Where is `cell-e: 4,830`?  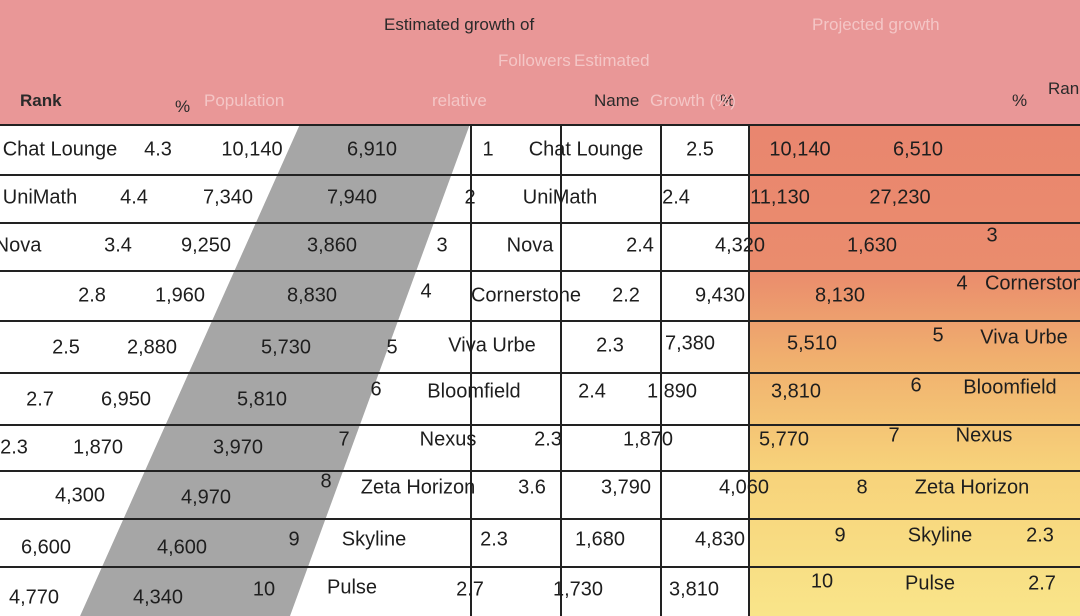
cell-e: 4,830 is located at coordinates (720, 539).